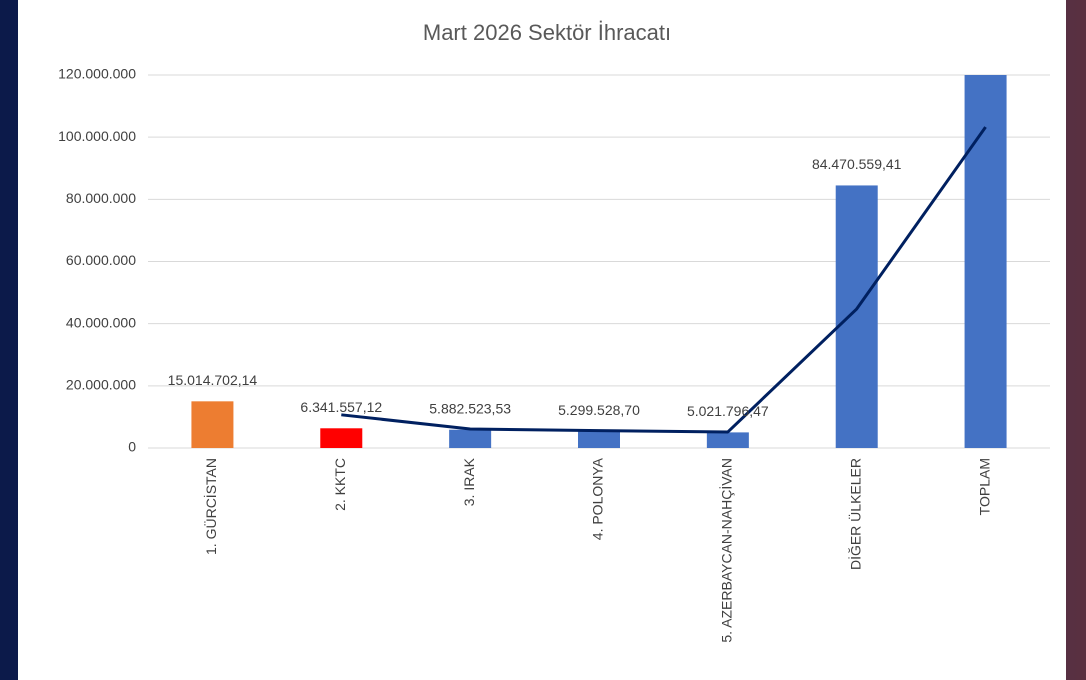 The width and height of the screenshot is (1086, 680). Describe the element at coordinates (857, 164) in the screenshot. I see `data-label: 84.470.559,41` at that location.